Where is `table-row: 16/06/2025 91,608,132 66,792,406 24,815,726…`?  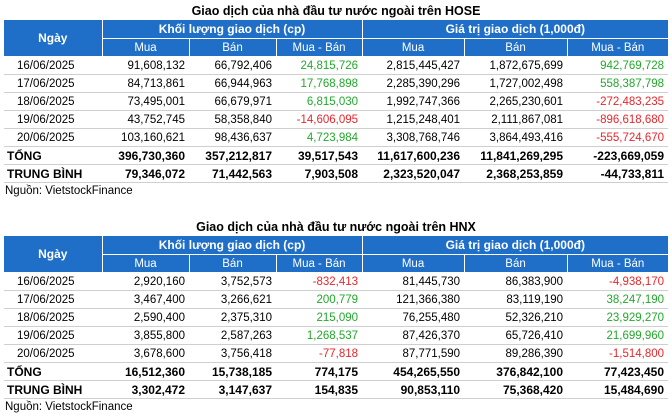
table-row: 16/06/2025 91,608,132 66,792,406 24,815,726… is located at coordinates (336, 65).